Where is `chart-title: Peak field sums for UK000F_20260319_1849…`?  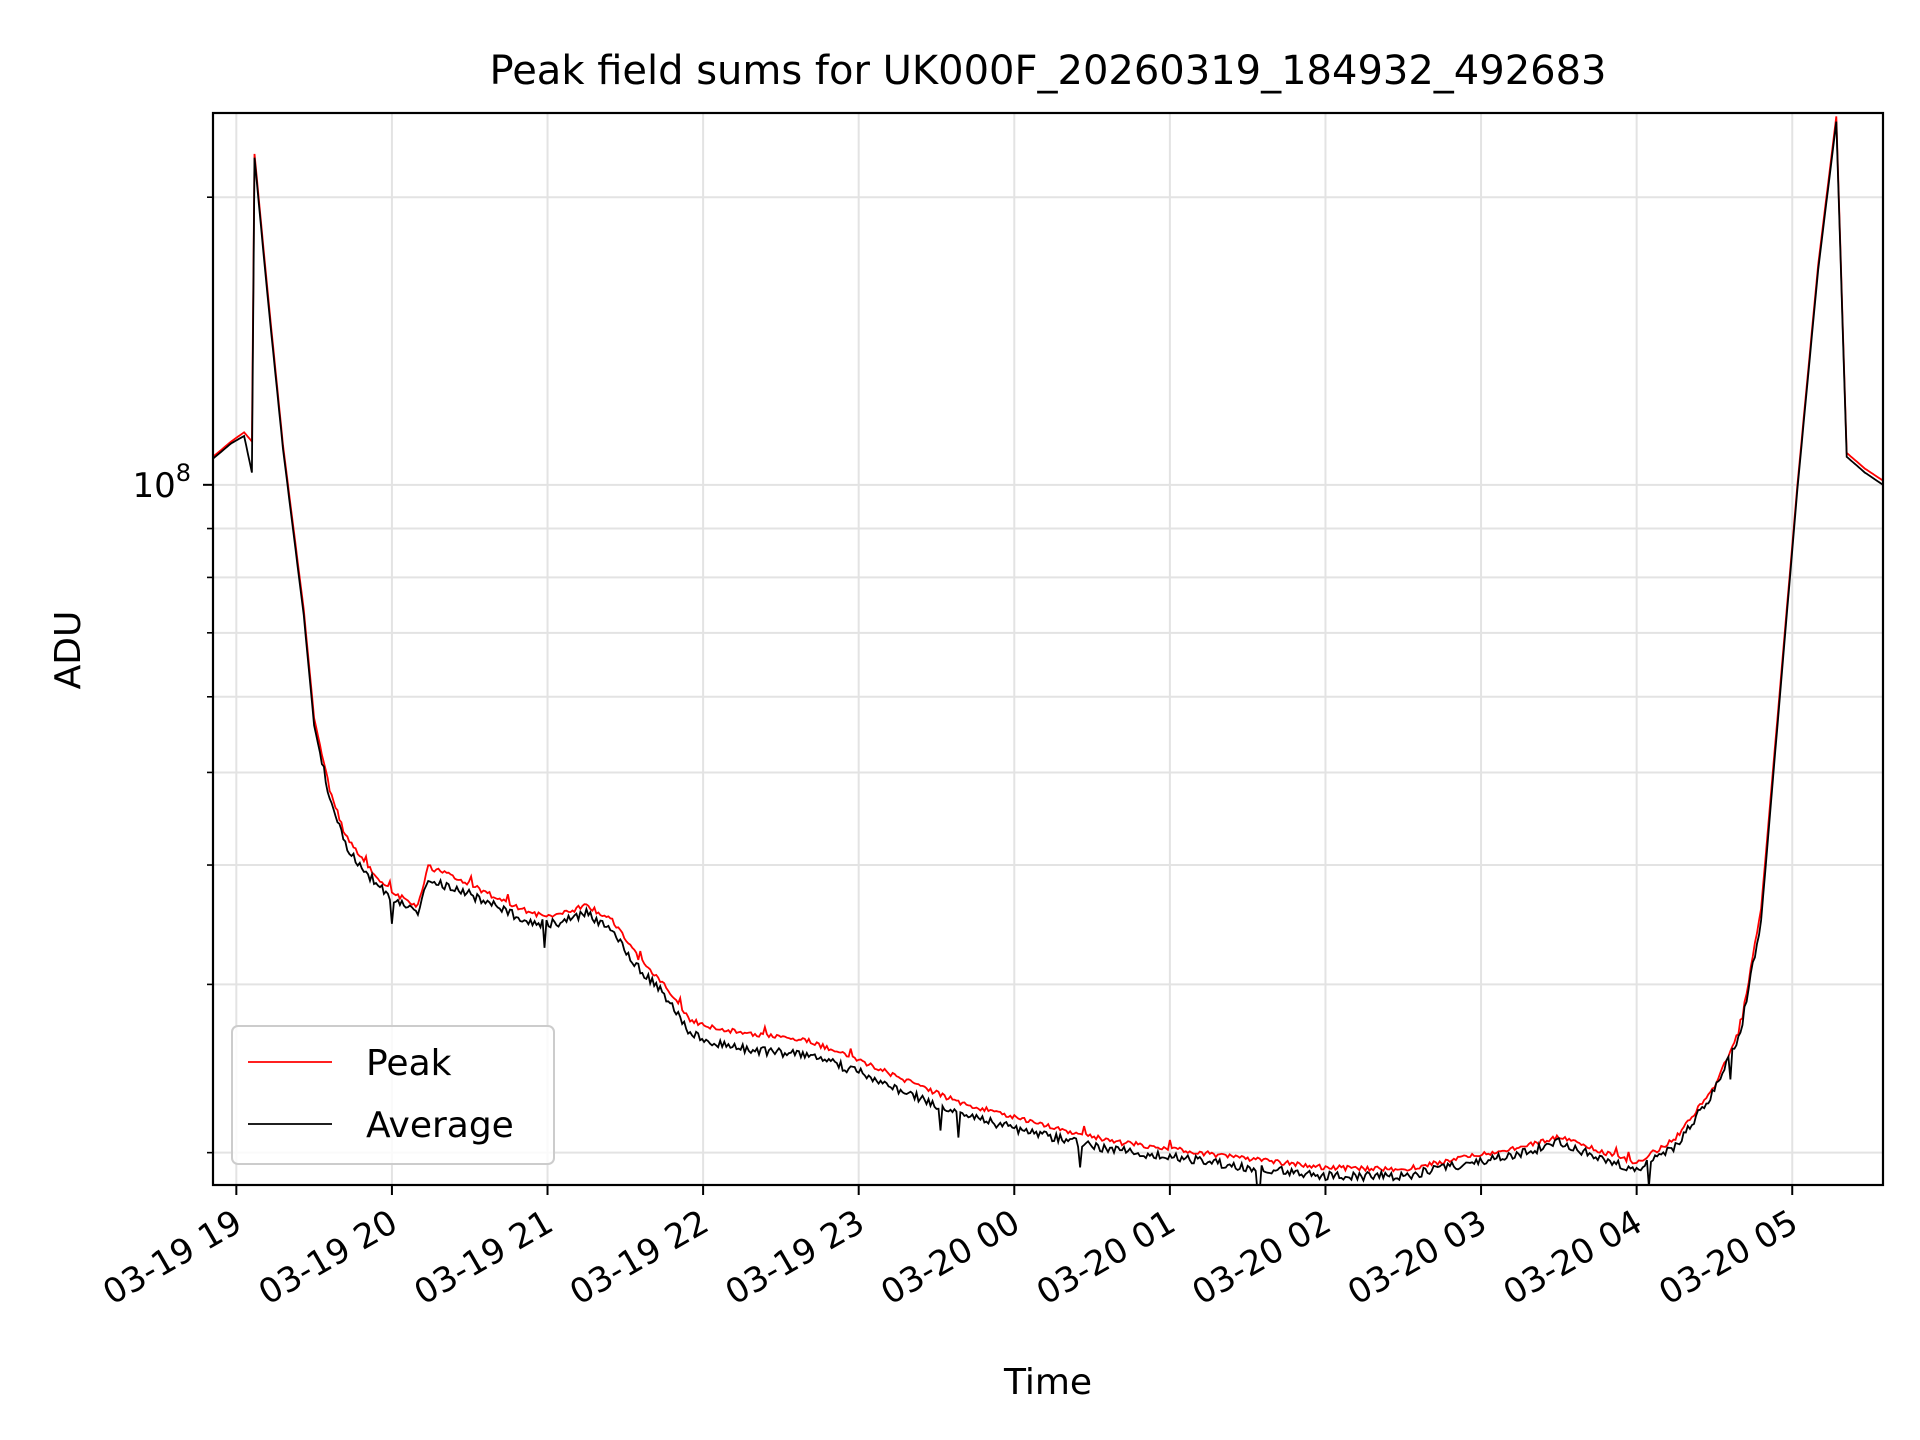 chart-title: Peak field sums for UK000F_20260319_1849… is located at coordinates (1048, 71).